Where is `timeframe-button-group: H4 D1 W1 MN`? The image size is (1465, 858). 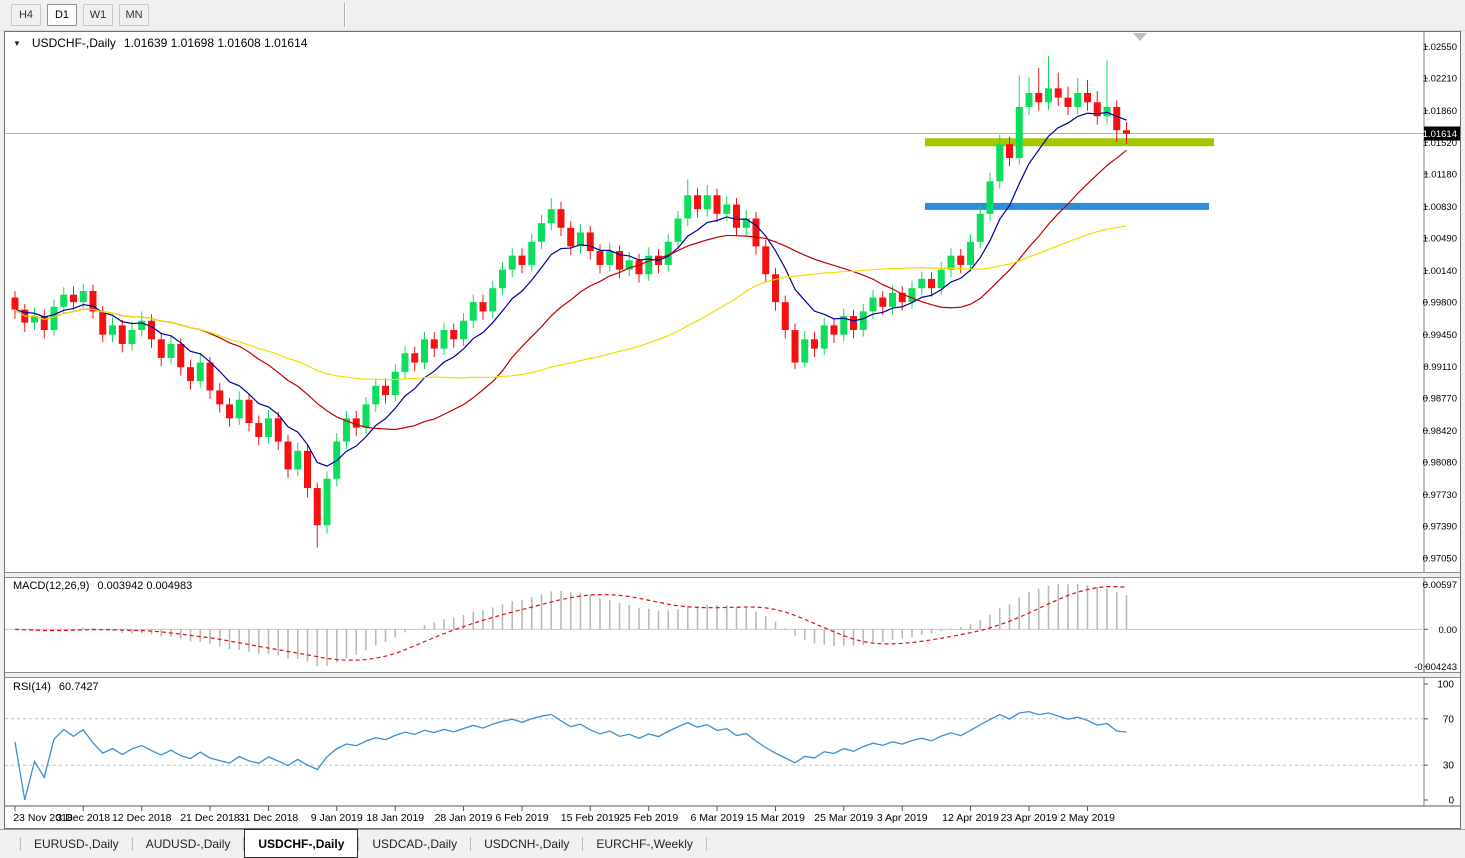 timeframe-button-group: H4 D1 W1 MN is located at coordinates (80, 15).